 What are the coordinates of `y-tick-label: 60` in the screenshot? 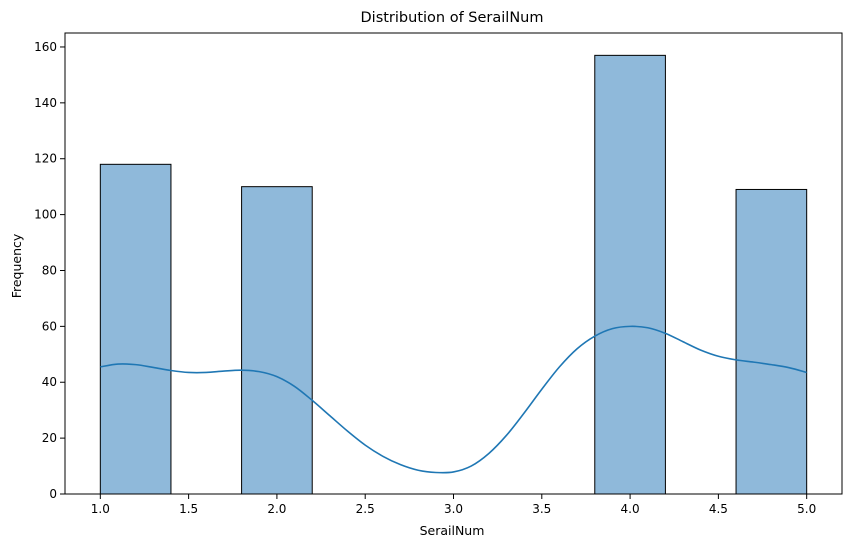 It's located at (49, 326).